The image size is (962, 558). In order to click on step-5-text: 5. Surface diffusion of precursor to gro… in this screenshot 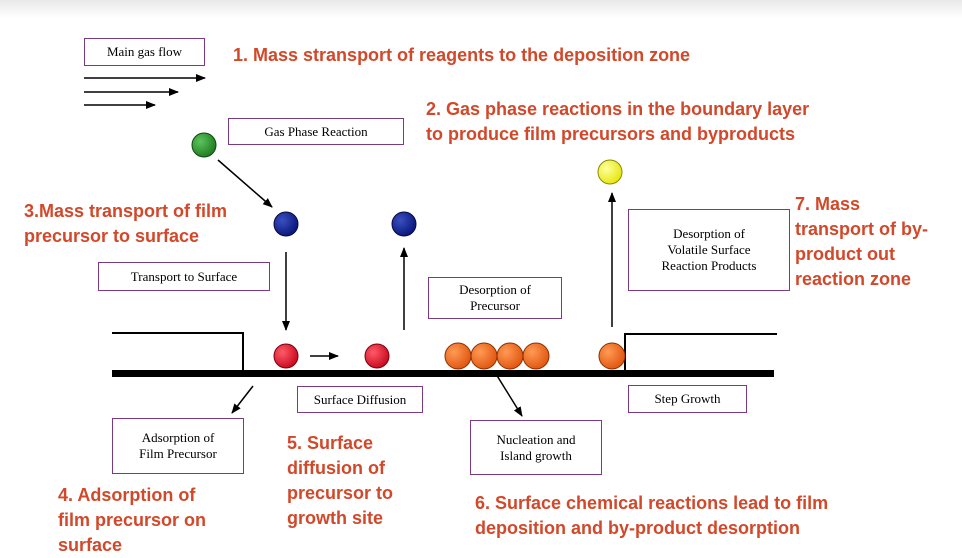, I will do `click(362, 481)`.